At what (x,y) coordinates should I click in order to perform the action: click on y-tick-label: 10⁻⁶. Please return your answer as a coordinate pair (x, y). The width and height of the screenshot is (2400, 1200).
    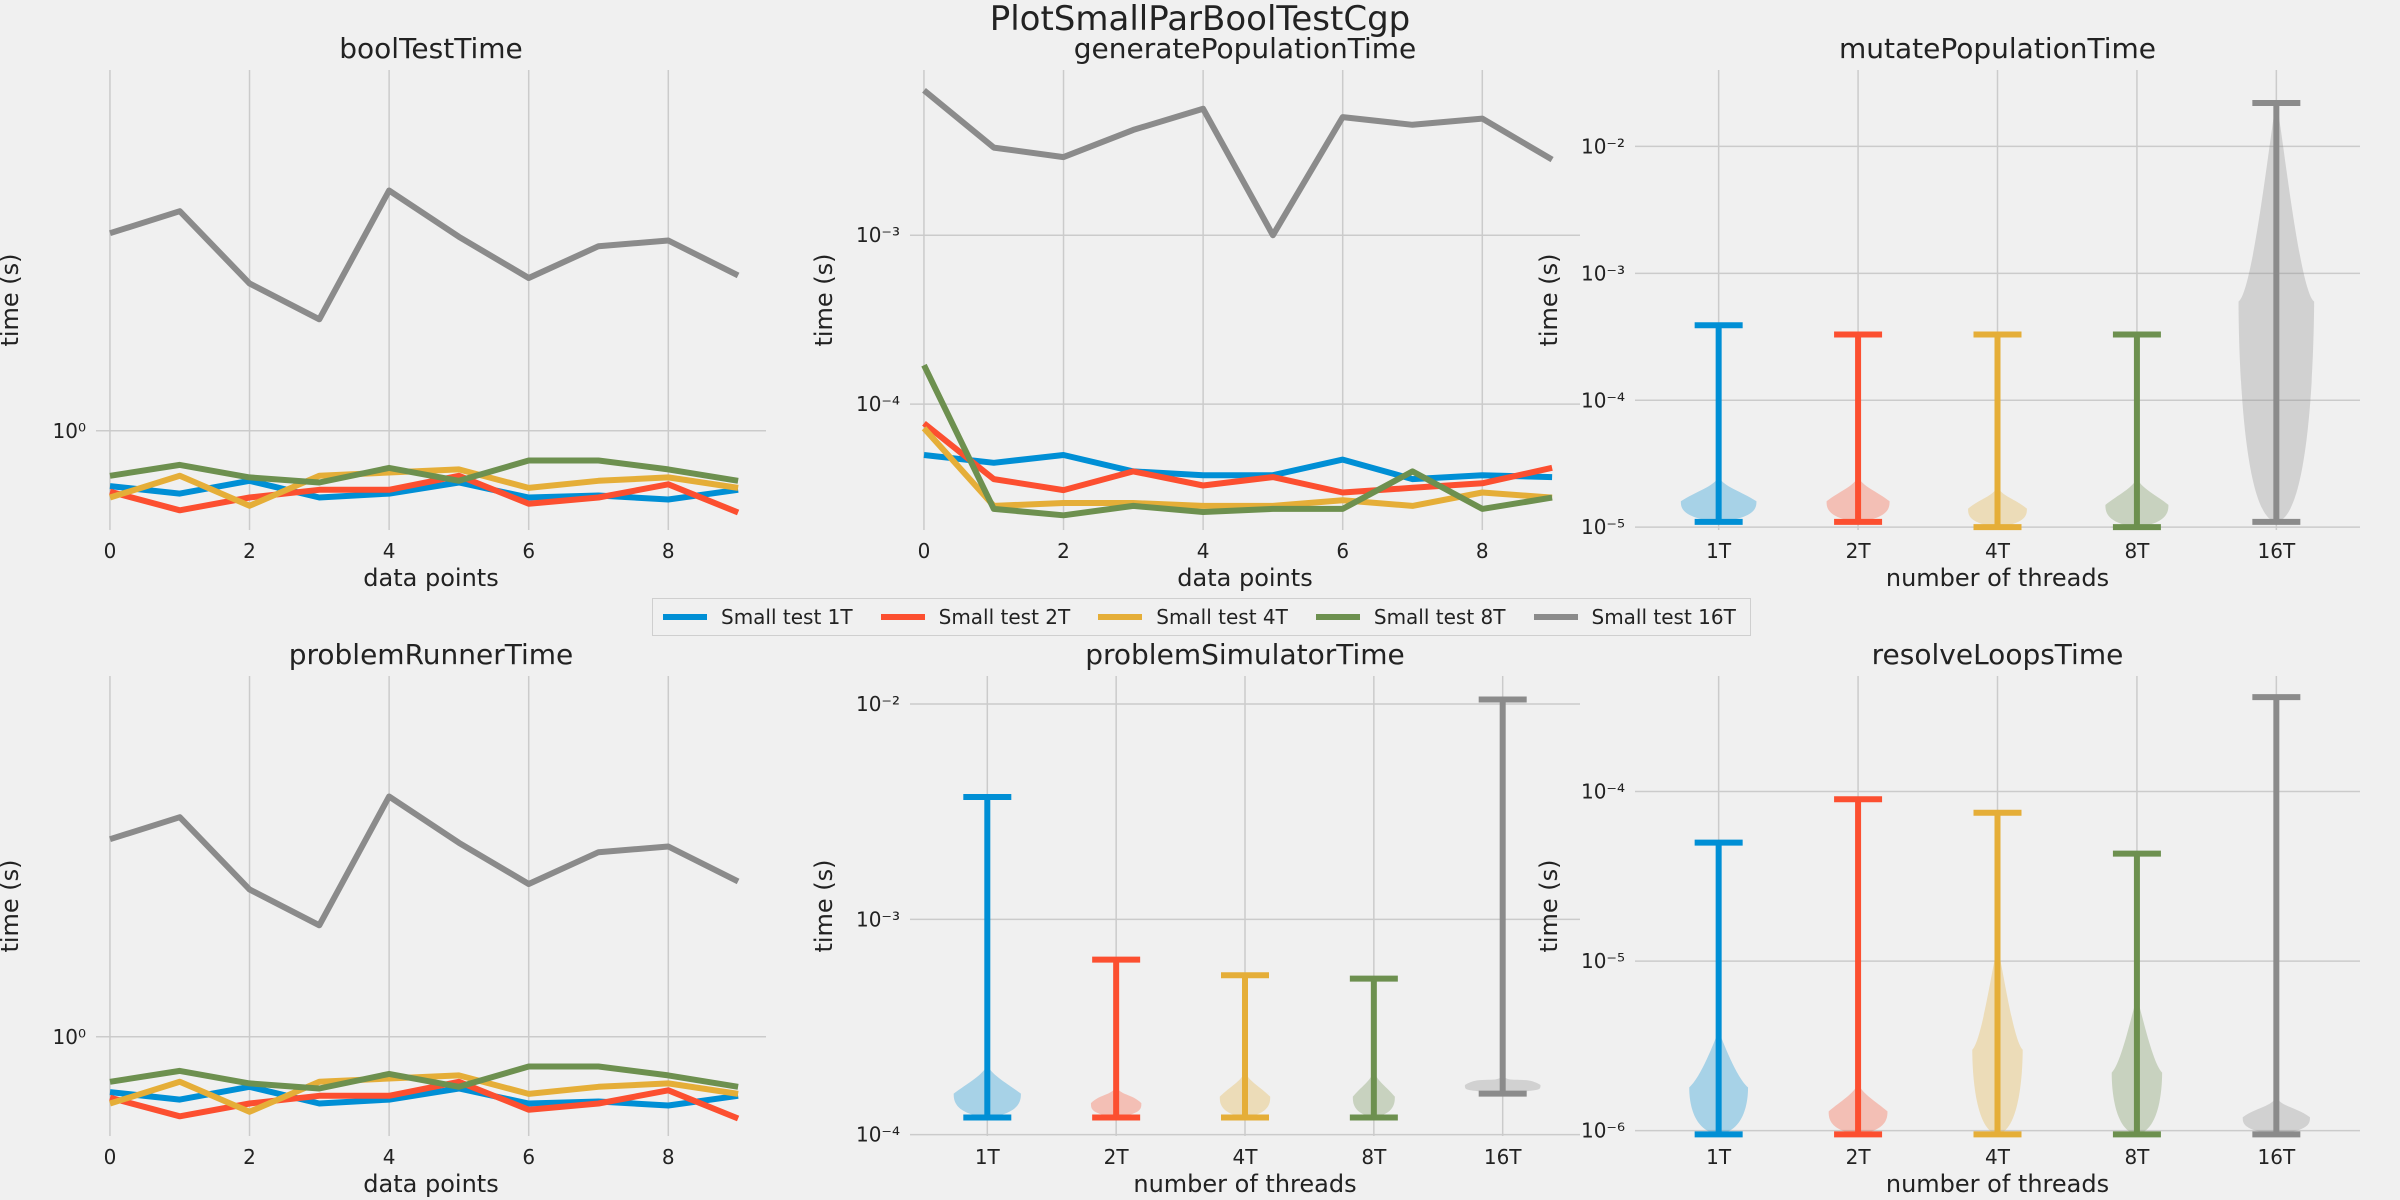
    Looking at the image, I should click on (1603, 1131).